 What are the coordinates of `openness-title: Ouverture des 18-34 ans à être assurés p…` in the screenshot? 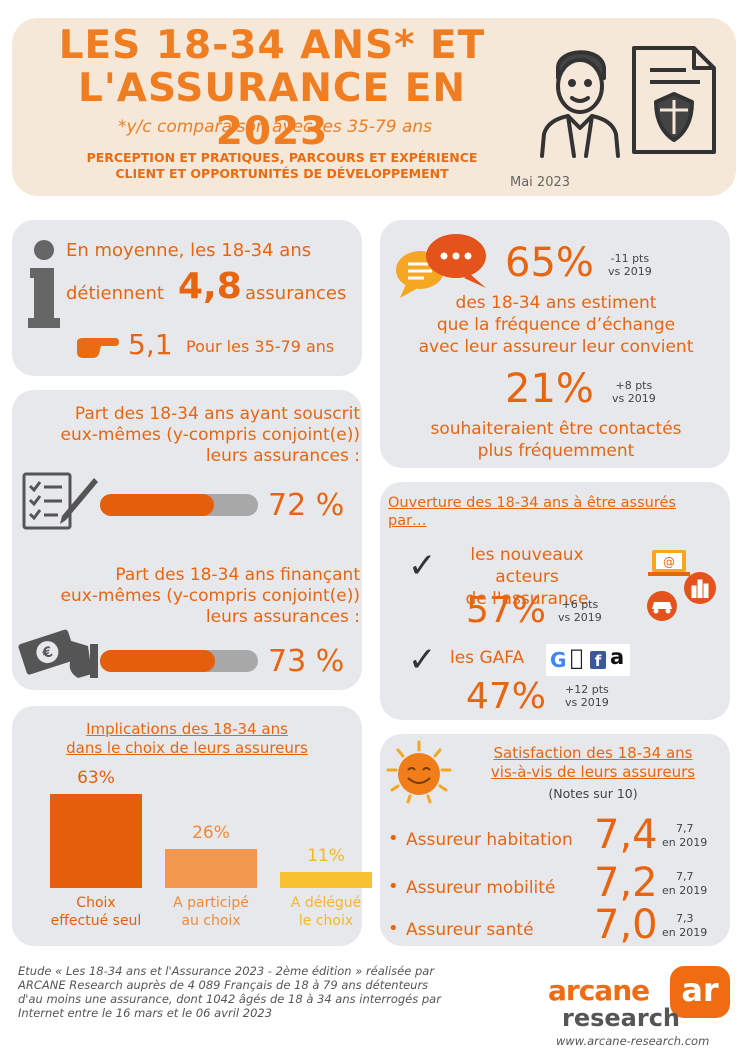 It's located at (532, 512).